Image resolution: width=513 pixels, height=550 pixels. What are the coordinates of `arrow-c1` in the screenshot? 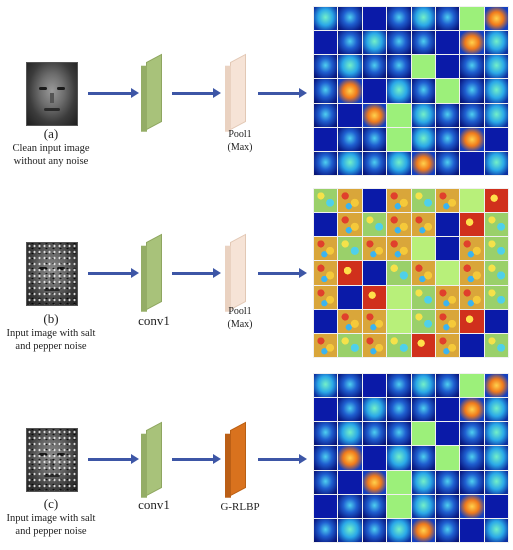 It's located at (113, 459).